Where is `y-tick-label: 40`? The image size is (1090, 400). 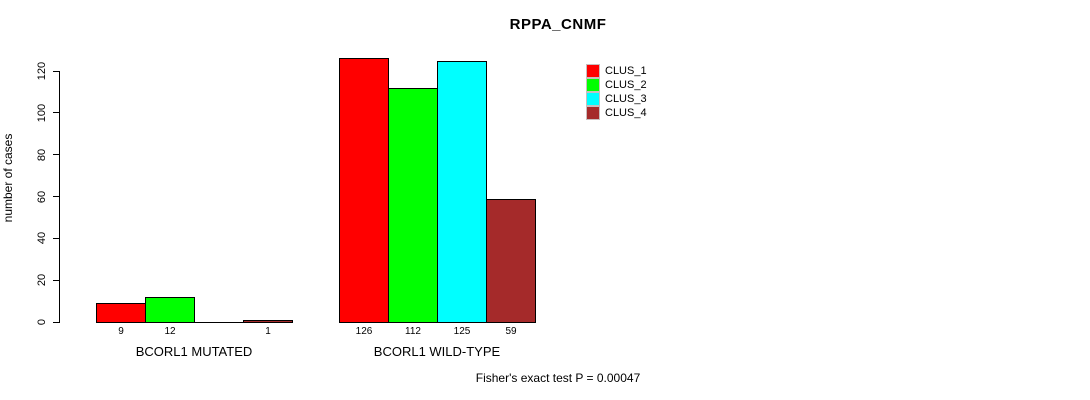 y-tick-label: 40 is located at coordinates (42, 238).